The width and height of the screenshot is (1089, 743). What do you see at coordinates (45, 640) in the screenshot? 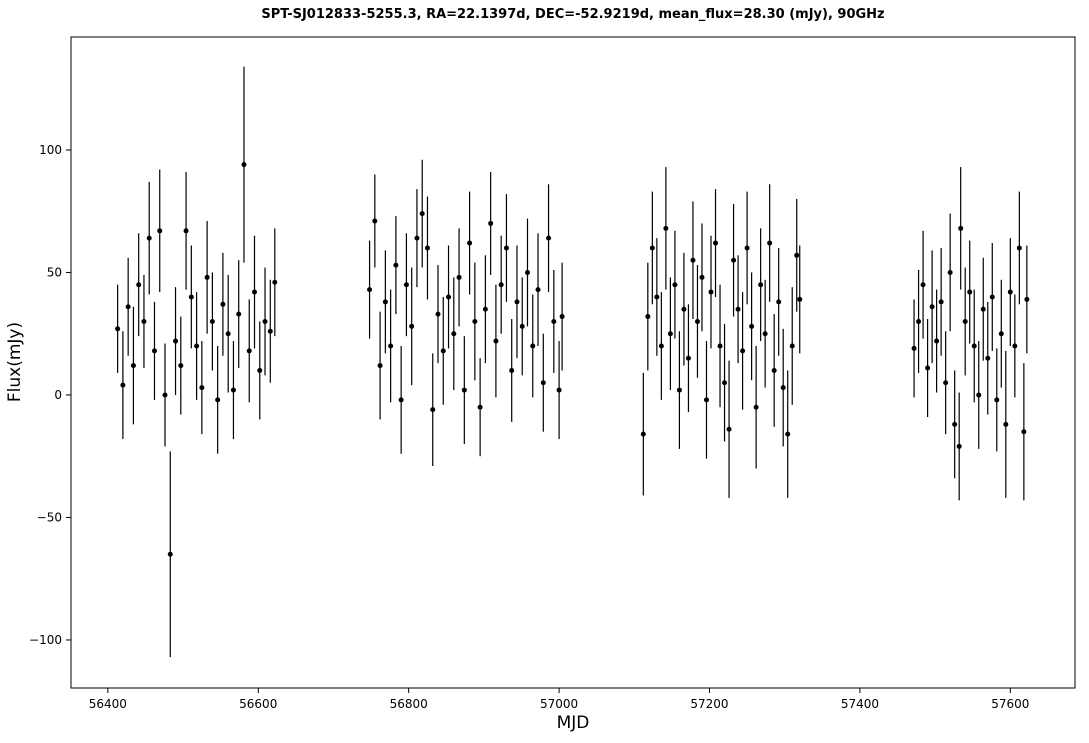
I see `y-tick-label: −100` at bounding box center [45, 640].